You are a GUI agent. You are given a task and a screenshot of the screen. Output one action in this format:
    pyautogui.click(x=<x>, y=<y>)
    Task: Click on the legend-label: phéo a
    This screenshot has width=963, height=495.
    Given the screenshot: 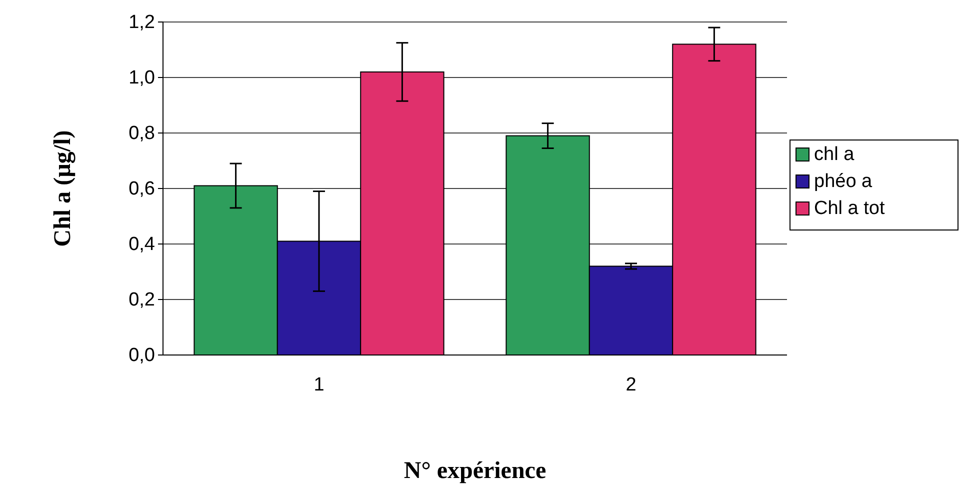 What is the action you would take?
    pyautogui.click(x=843, y=181)
    